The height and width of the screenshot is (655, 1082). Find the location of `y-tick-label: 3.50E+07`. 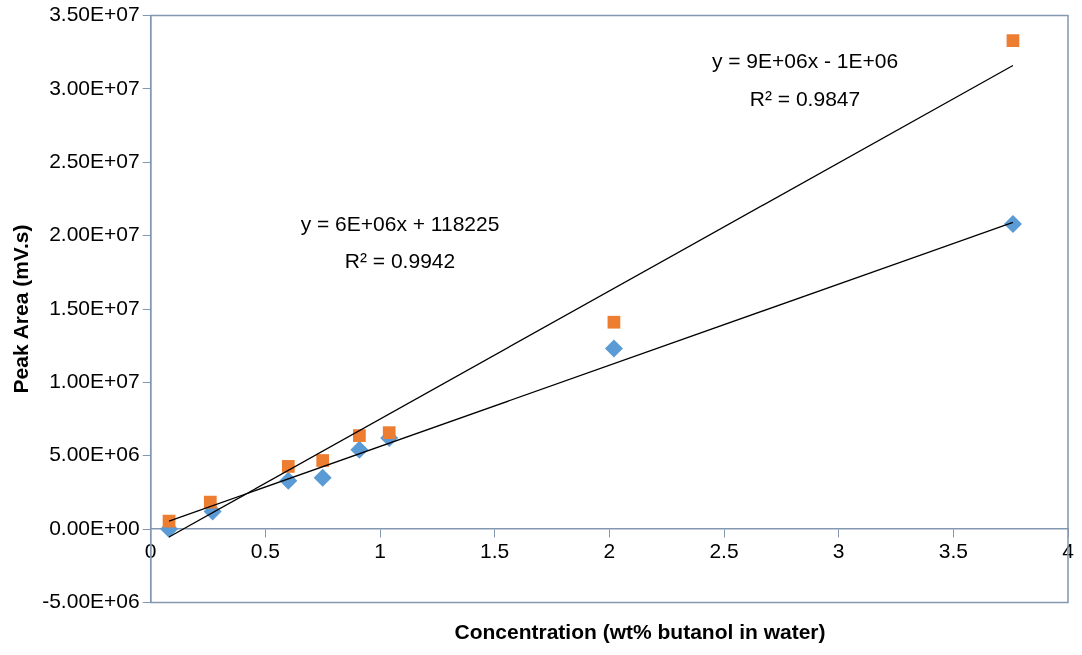

y-tick-label: 3.50E+07 is located at coordinates (94, 14).